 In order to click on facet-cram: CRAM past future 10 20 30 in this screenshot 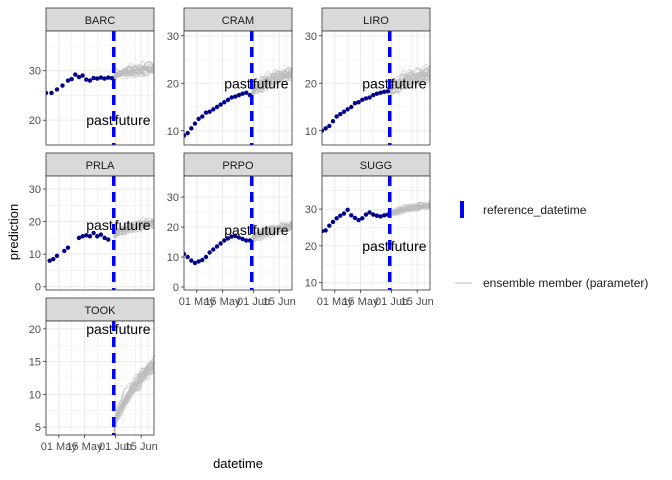, I will do `click(230, 76)`.